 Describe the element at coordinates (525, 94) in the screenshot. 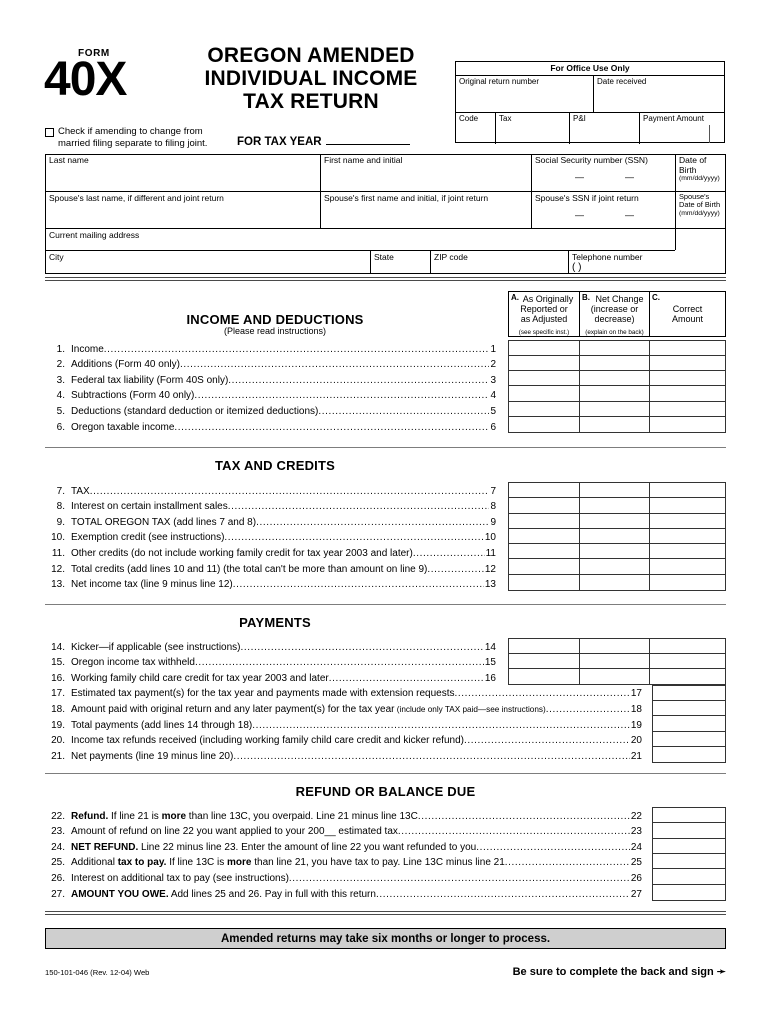

I see `original-return-number-field: Original return number` at that location.